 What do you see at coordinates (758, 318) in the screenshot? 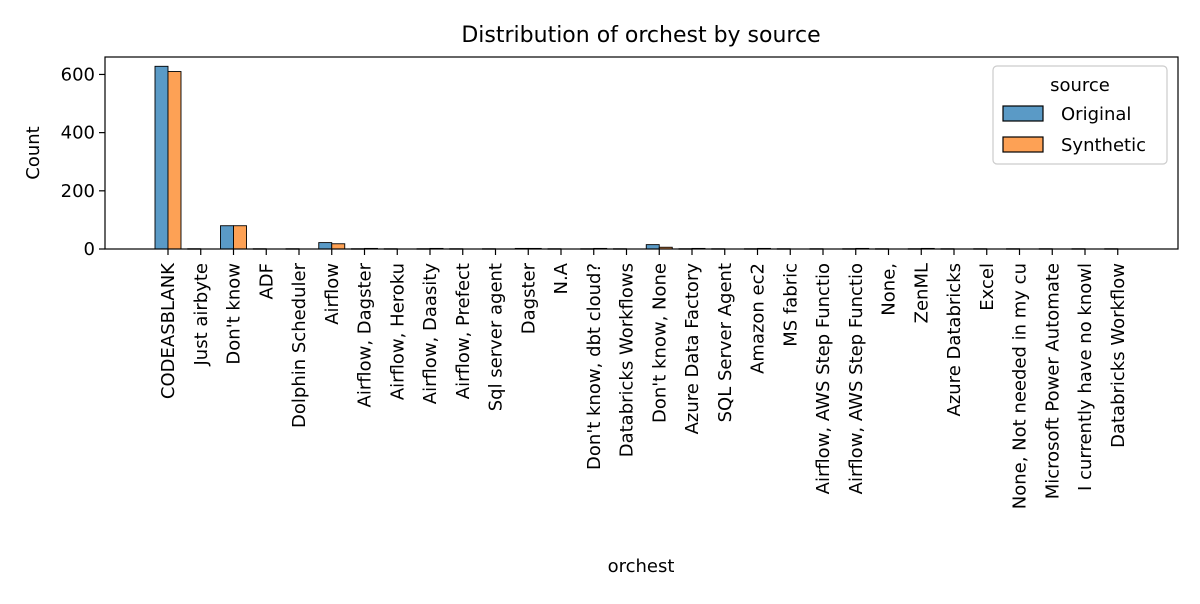
I see `x-tick-label-18: Amazon ec2` at bounding box center [758, 318].